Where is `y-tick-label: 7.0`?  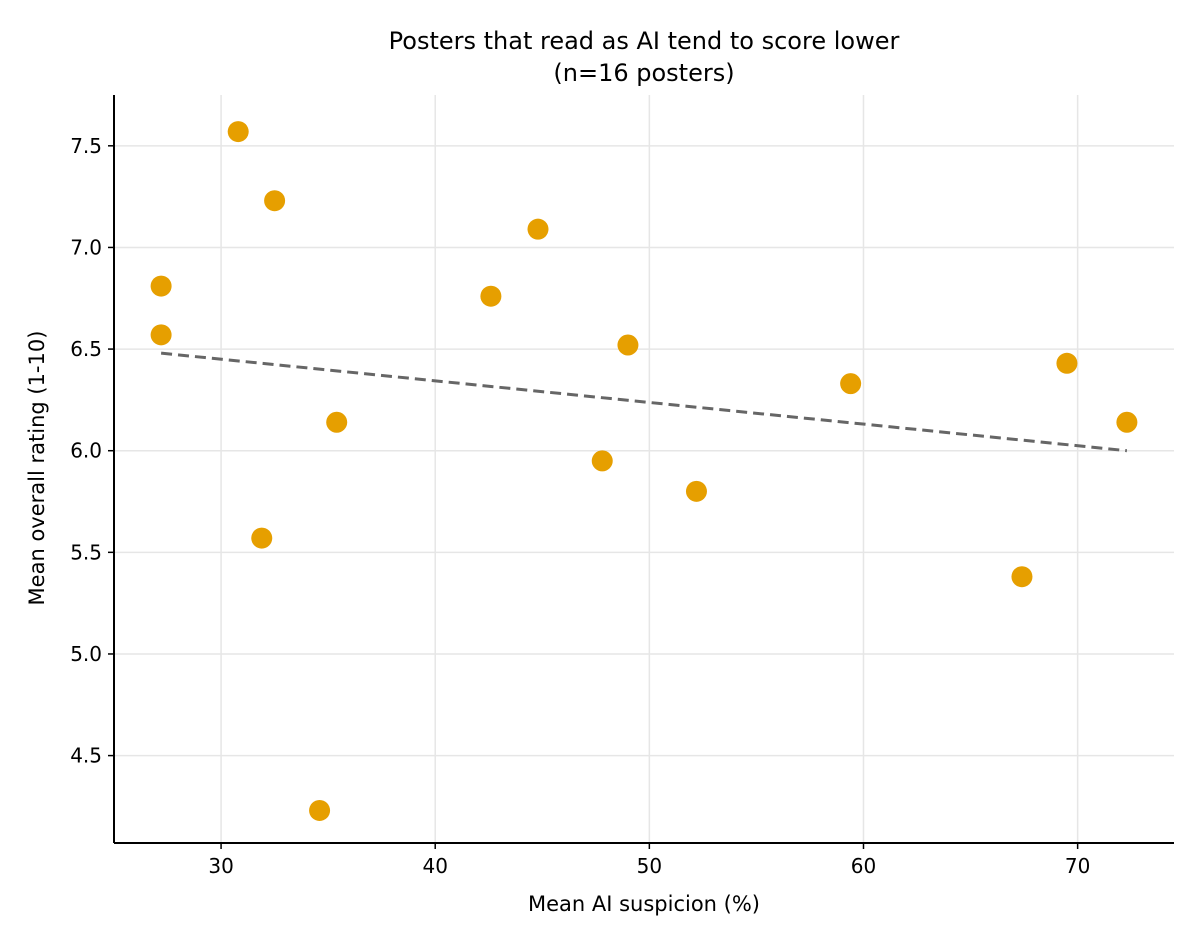
y-tick-label: 7.0 is located at coordinates (86, 247).